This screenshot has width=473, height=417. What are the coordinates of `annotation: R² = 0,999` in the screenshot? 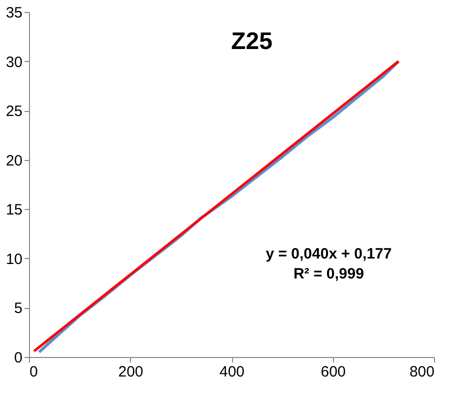 It's located at (328, 274).